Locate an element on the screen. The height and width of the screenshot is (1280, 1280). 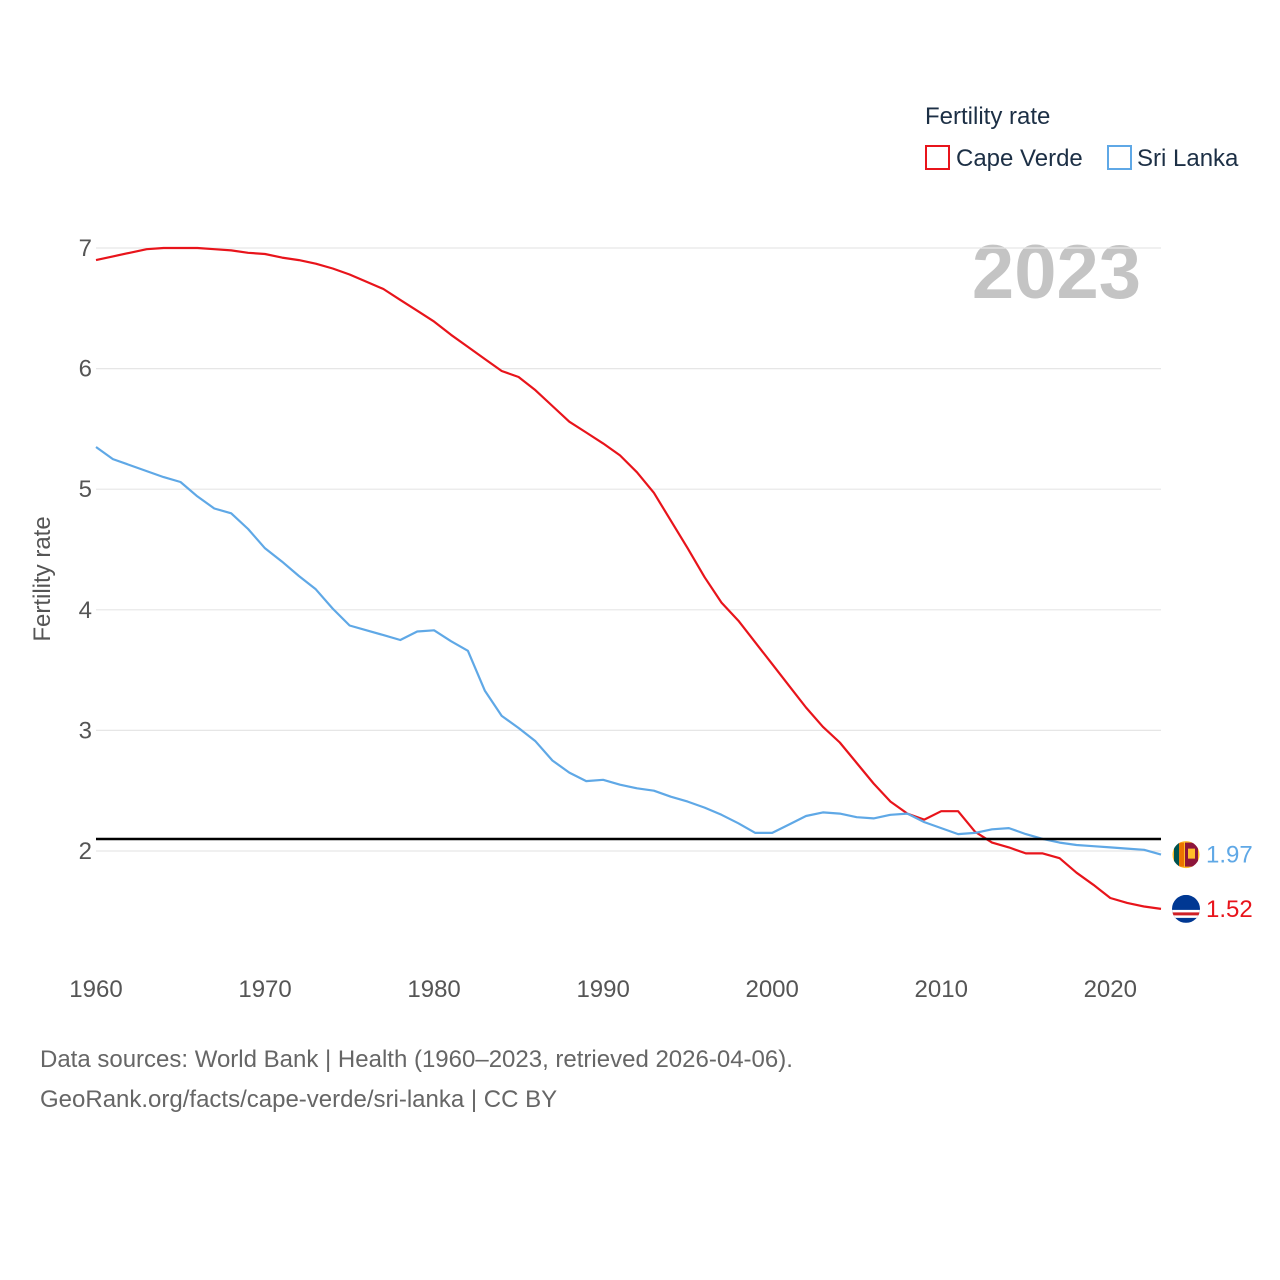
legend-swatch-sri-lanka is located at coordinates (1119, 157).